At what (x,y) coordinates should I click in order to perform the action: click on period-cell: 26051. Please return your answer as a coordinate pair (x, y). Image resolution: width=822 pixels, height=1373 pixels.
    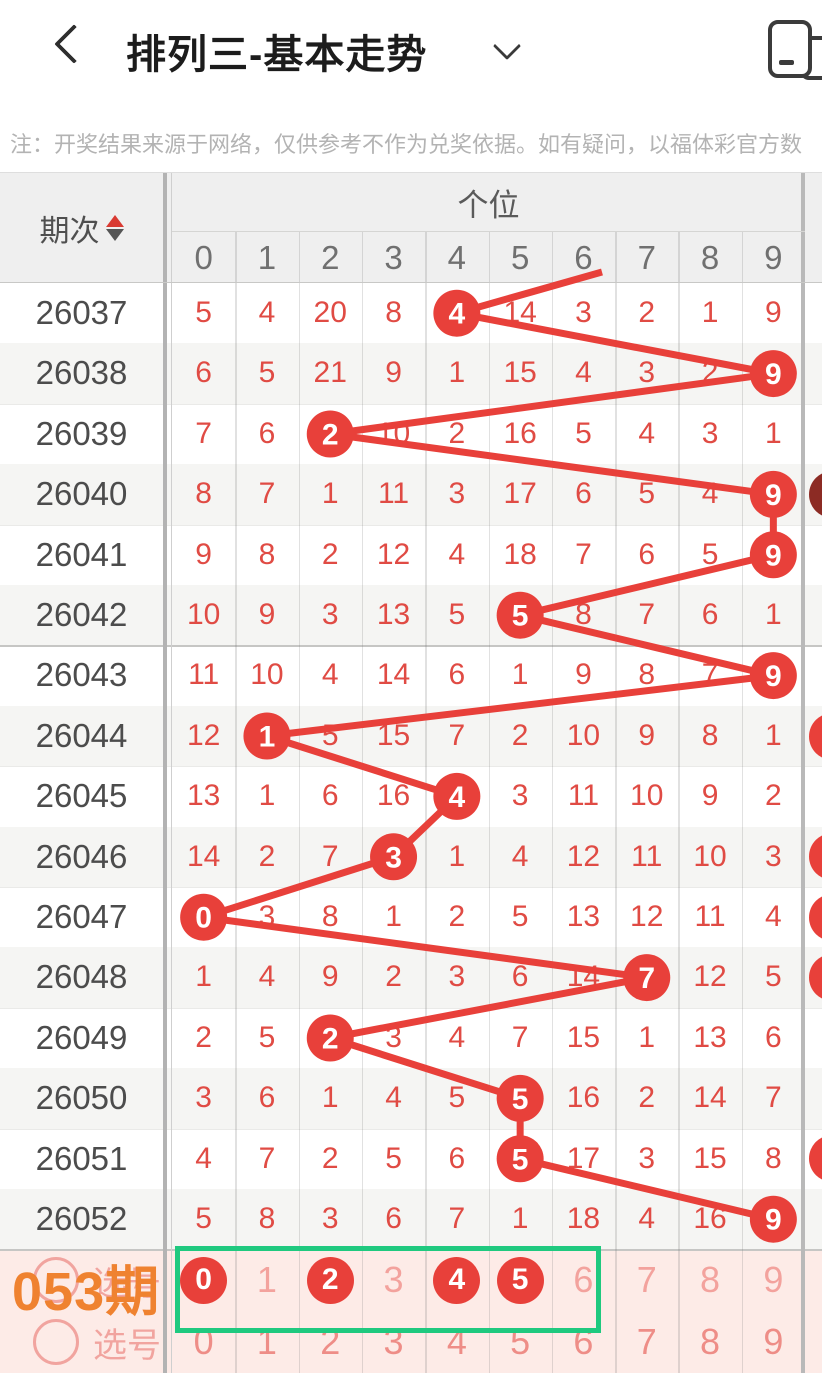
    Looking at the image, I should click on (81, 1158).